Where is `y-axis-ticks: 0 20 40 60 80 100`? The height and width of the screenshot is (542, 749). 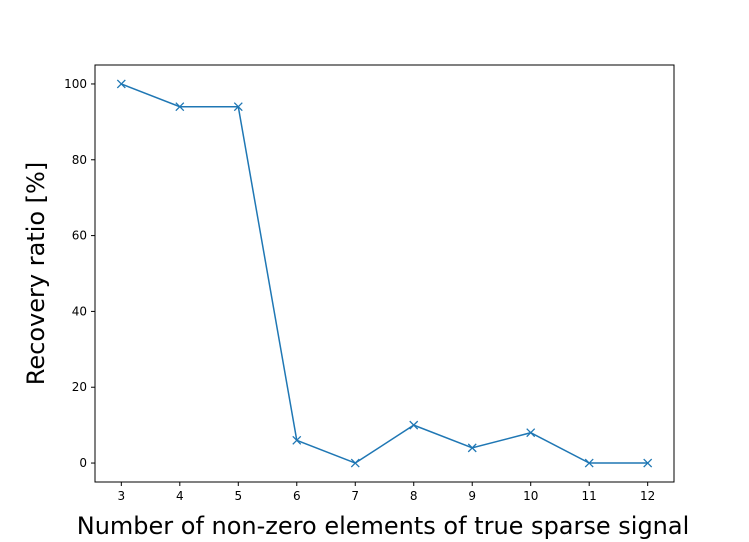
y-axis-ticks: 0 20 40 60 80 100 is located at coordinates (79, 273).